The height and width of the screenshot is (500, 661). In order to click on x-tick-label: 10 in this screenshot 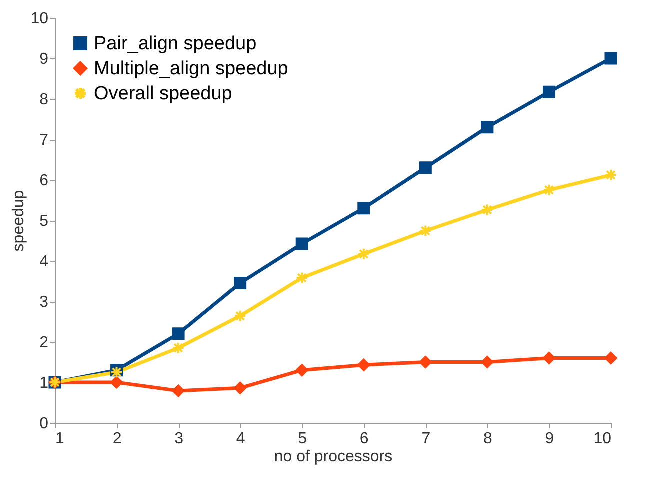, I will do `click(603, 439)`.